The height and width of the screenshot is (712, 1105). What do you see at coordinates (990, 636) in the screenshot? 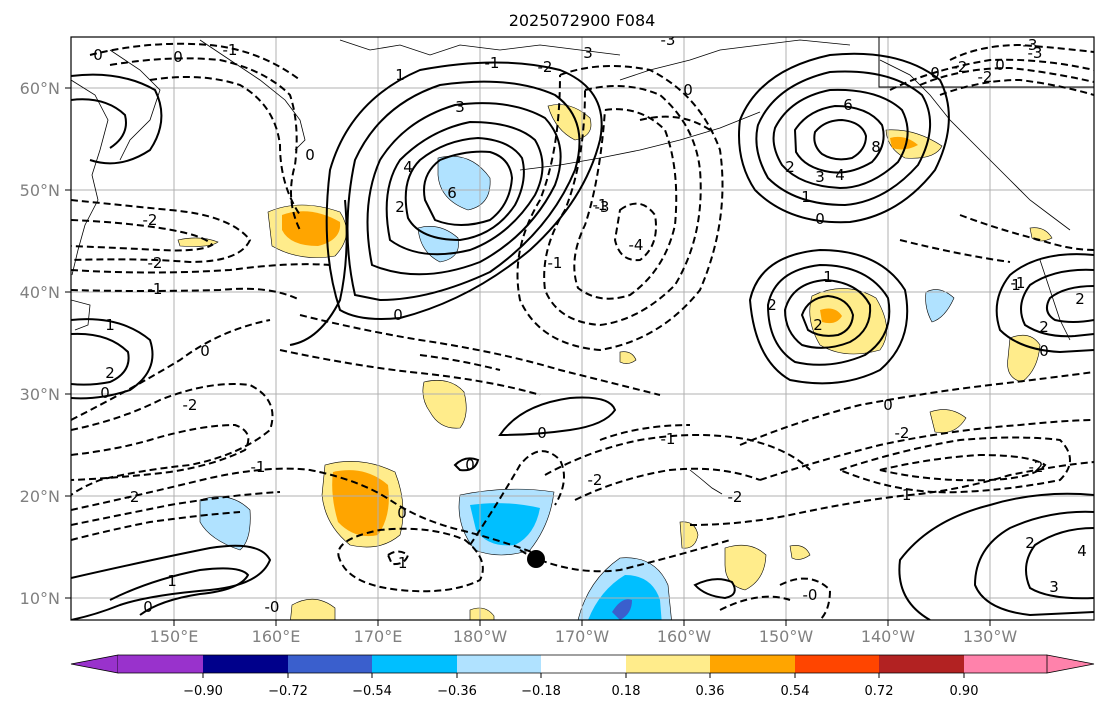
I see `lon-label: 130°W` at bounding box center [990, 636].